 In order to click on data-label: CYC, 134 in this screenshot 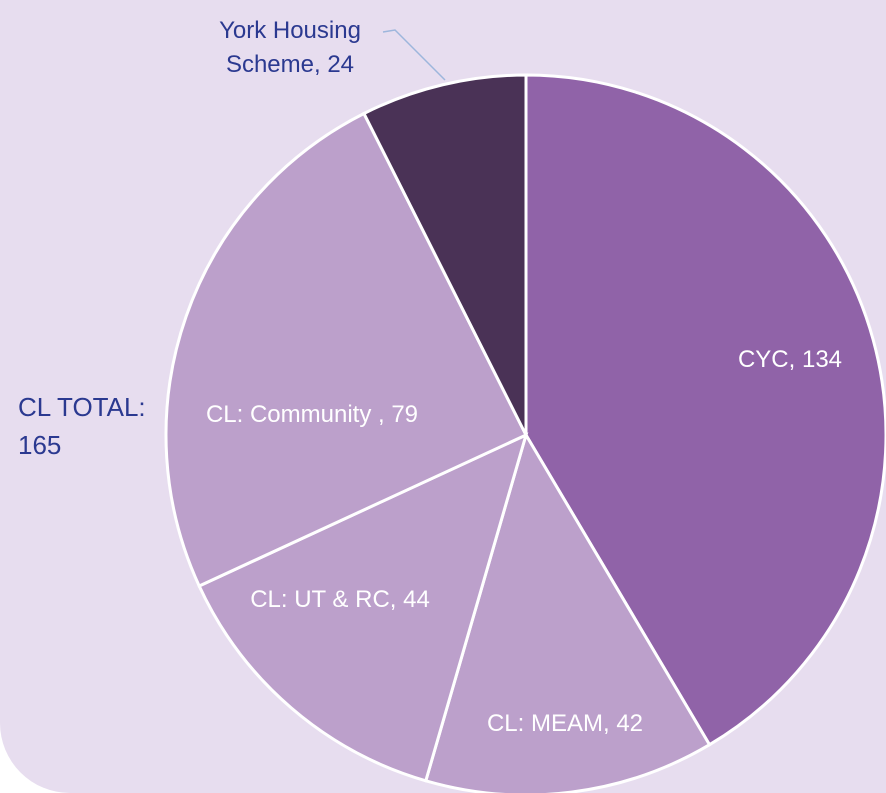, I will do `click(790, 359)`.